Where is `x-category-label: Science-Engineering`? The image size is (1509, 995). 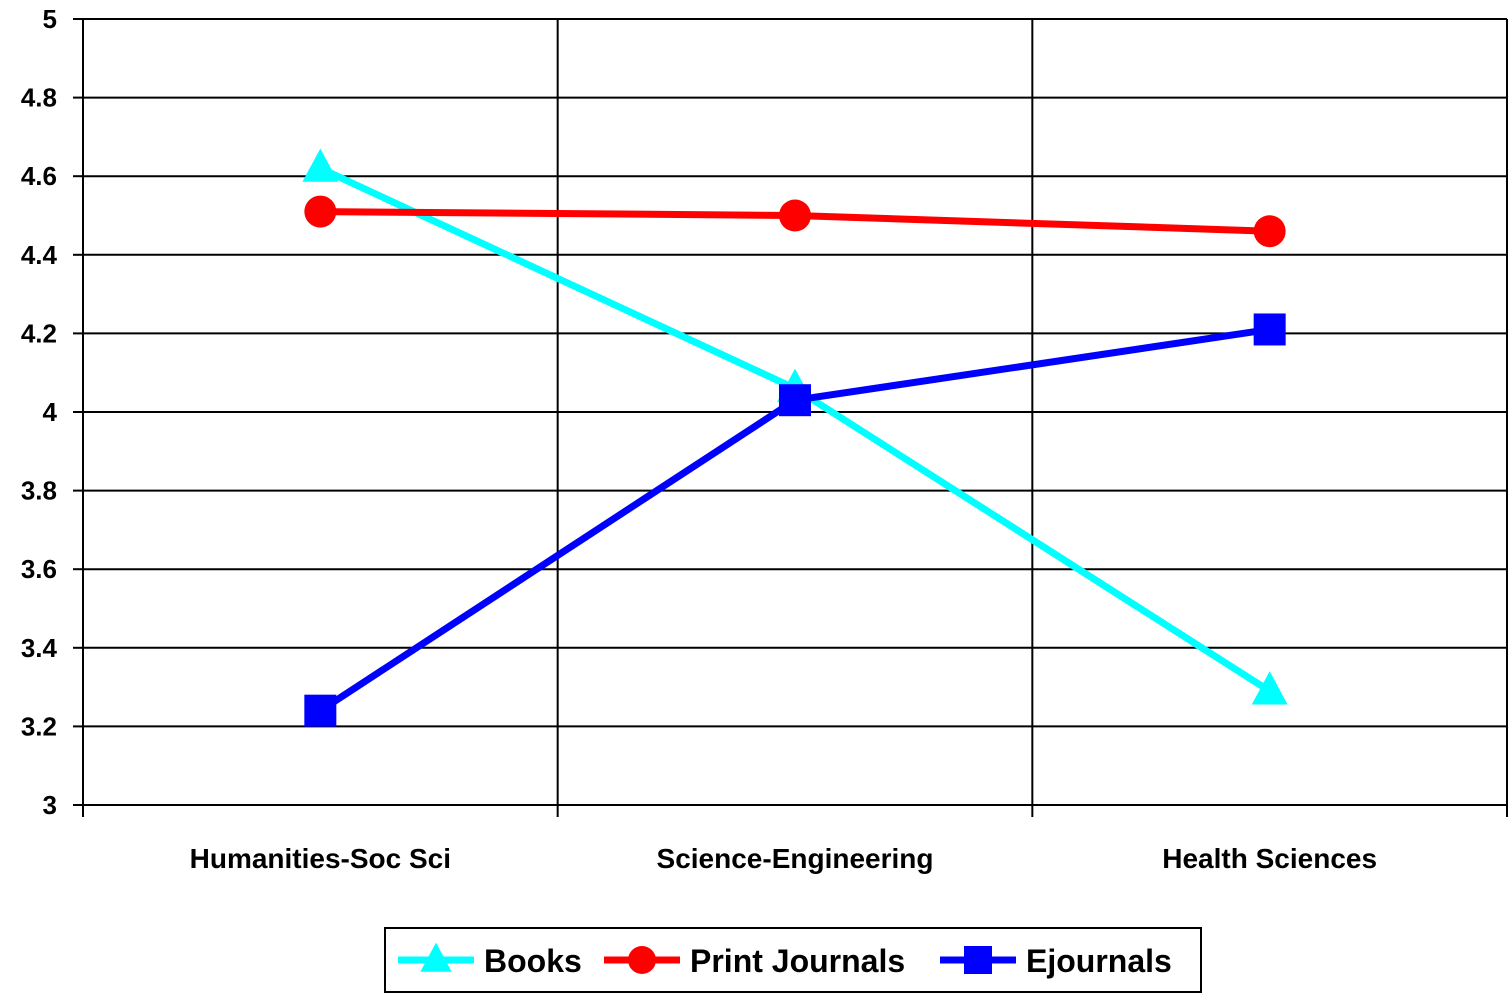
x-category-label: Science-Engineering is located at coordinates (795, 858).